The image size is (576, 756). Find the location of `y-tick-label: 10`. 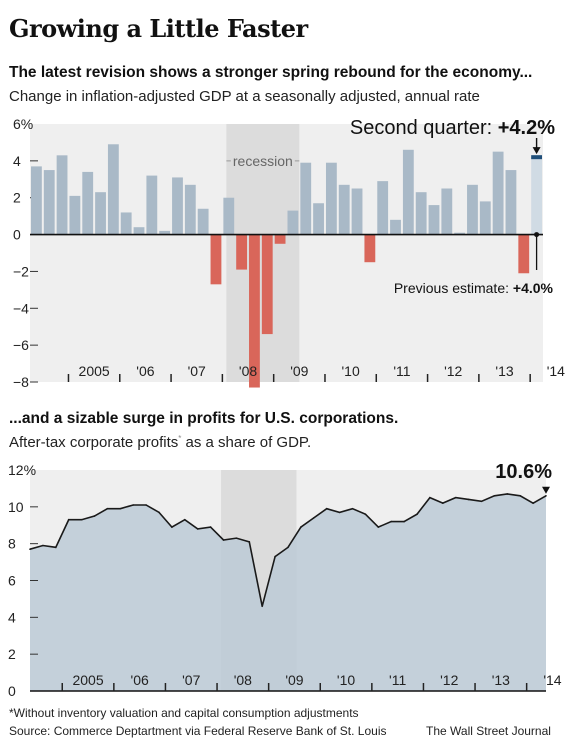

y-tick-label: 10 is located at coordinates (16, 507).